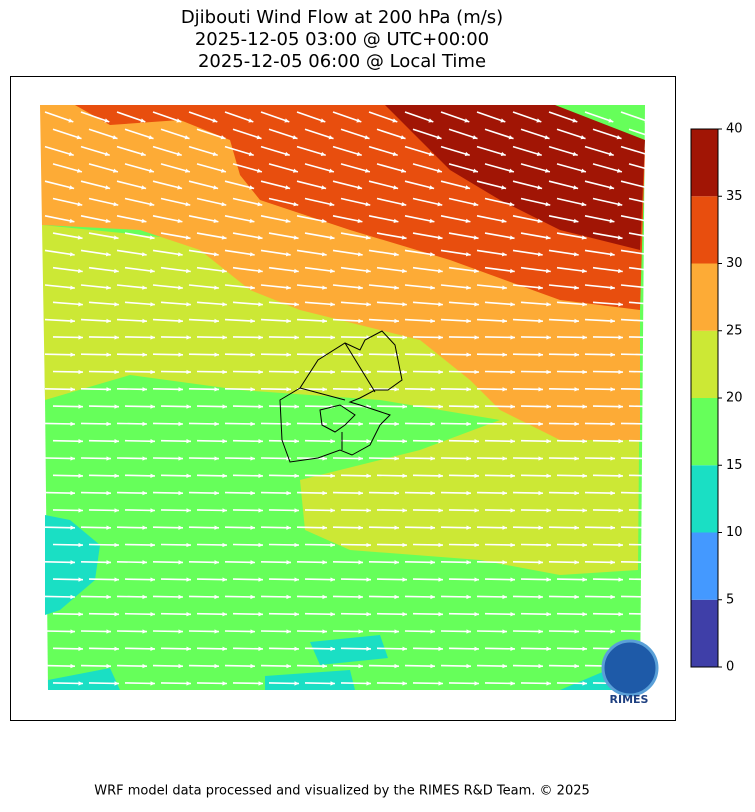  Describe the element at coordinates (342, 61) in the screenshot. I see `title-line: 2025-12-05 06:00 @ Local Time` at that location.